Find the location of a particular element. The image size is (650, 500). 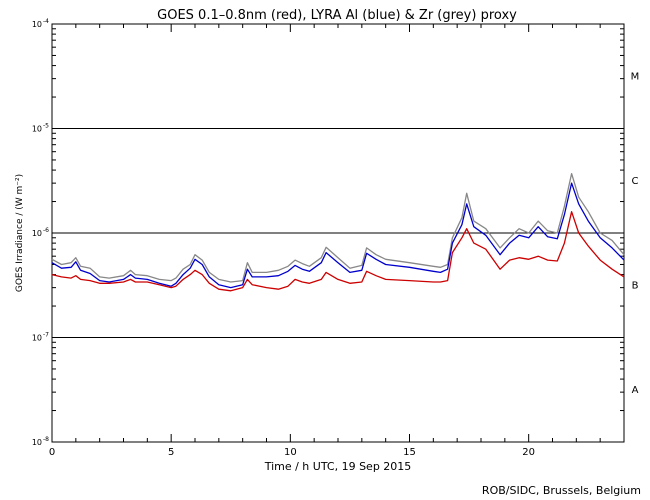

class-label-m: M is located at coordinates (635, 77).